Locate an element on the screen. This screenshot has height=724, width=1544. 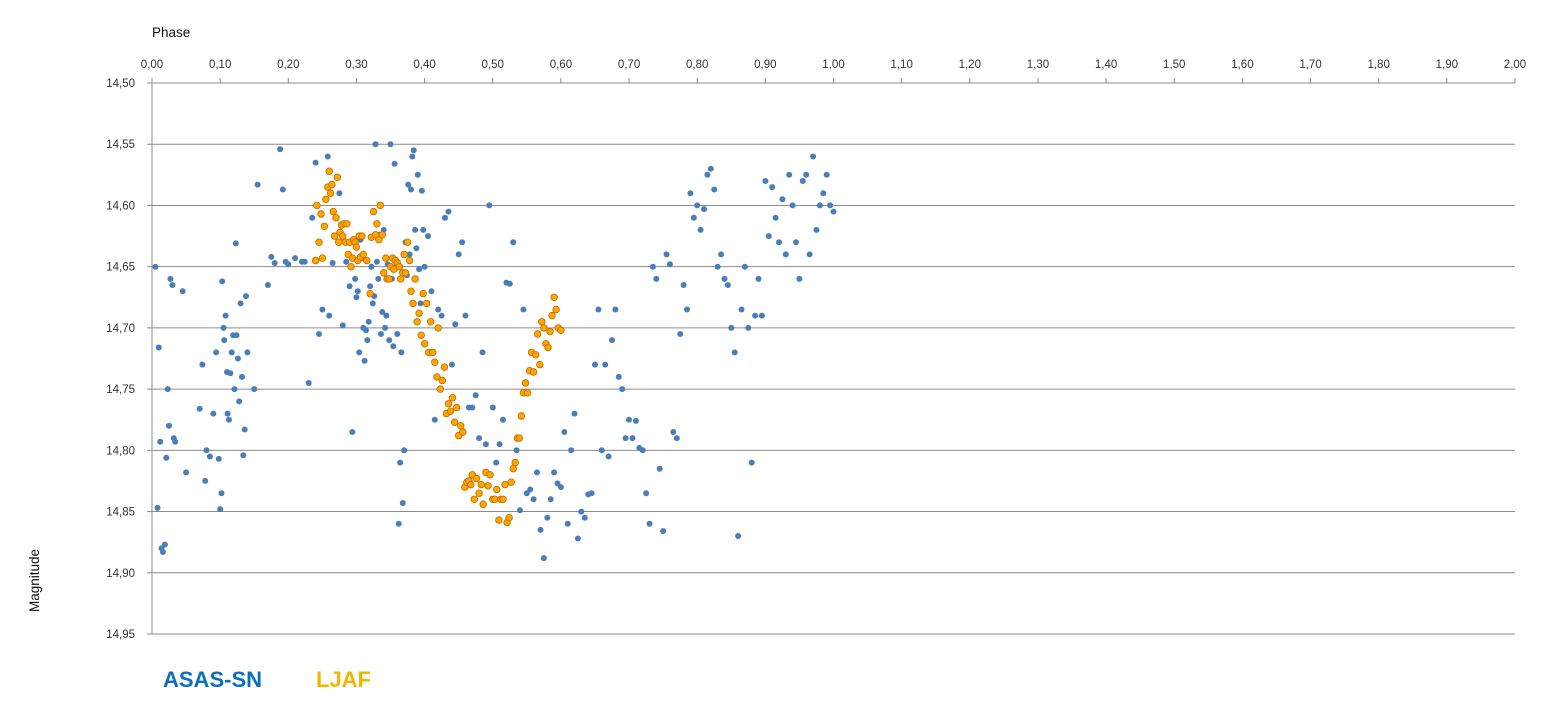
y-tick-label: 14,85 is located at coordinates (120, 513).